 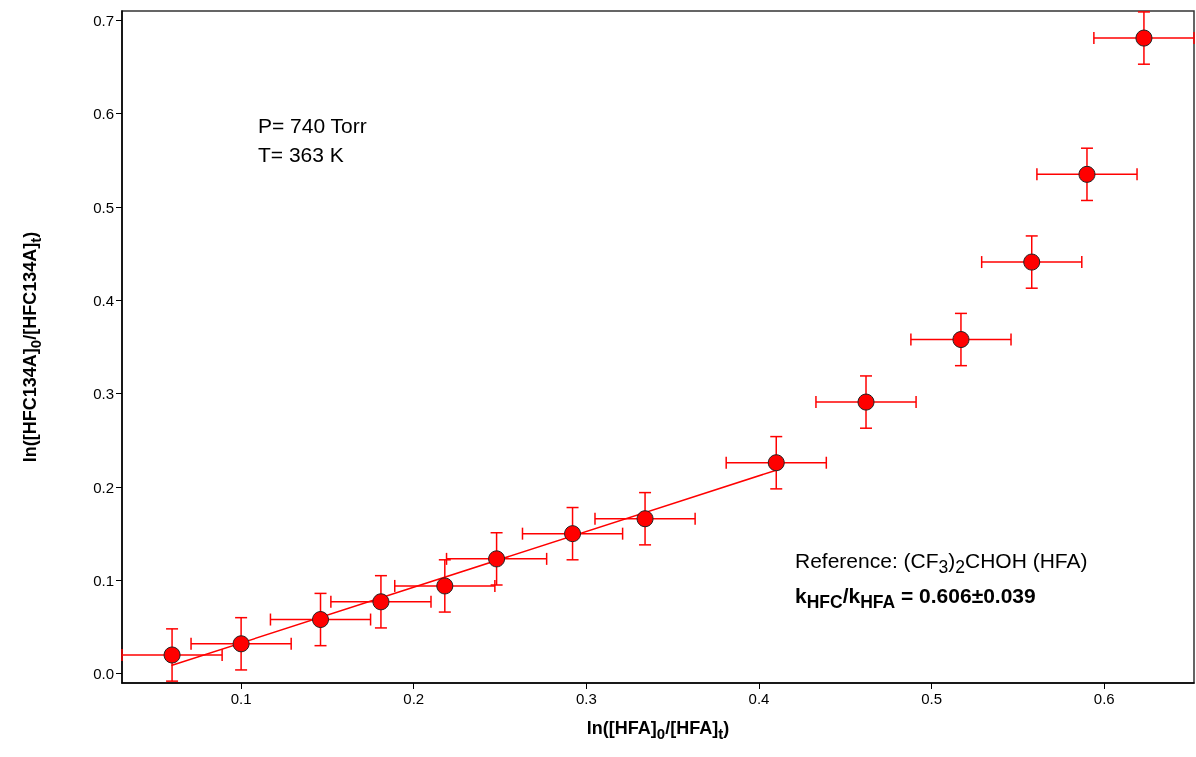 I want to click on y-tick-label: 0.3, so click(x=103, y=394).